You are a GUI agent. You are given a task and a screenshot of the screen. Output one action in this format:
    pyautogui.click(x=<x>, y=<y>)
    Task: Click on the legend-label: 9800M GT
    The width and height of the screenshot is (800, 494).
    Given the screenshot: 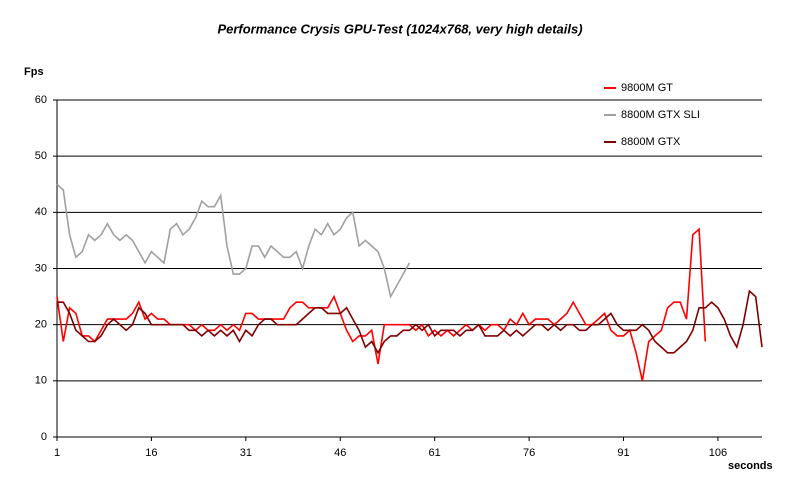 What is the action you would take?
    pyautogui.click(x=647, y=88)
    